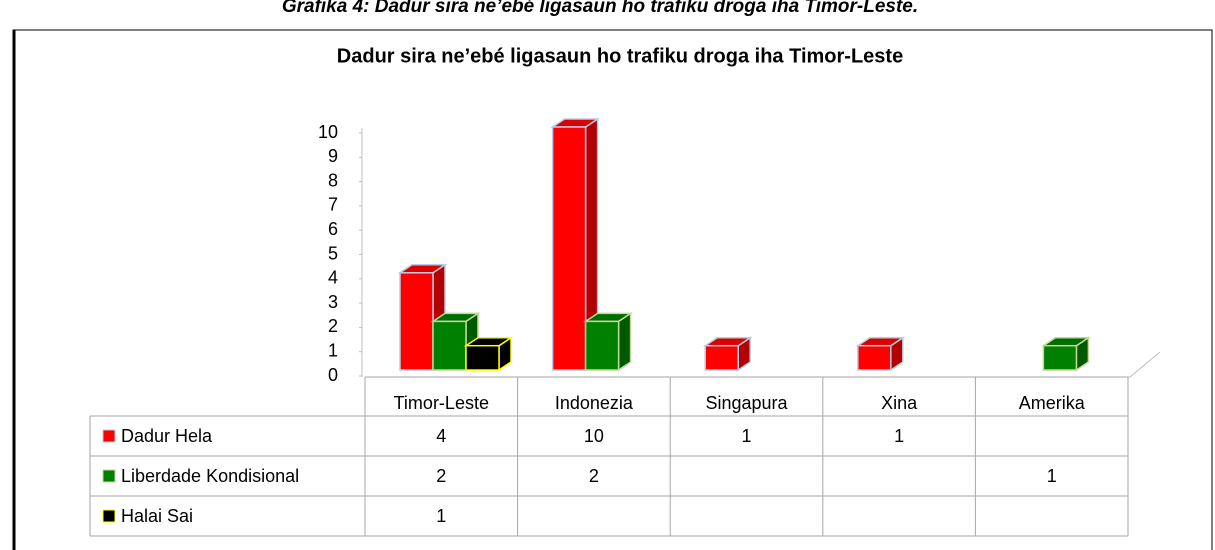  Describe the element at coordinates (157, 516) in the screenshot. I see `legend-label: Halai Sai` at that location.